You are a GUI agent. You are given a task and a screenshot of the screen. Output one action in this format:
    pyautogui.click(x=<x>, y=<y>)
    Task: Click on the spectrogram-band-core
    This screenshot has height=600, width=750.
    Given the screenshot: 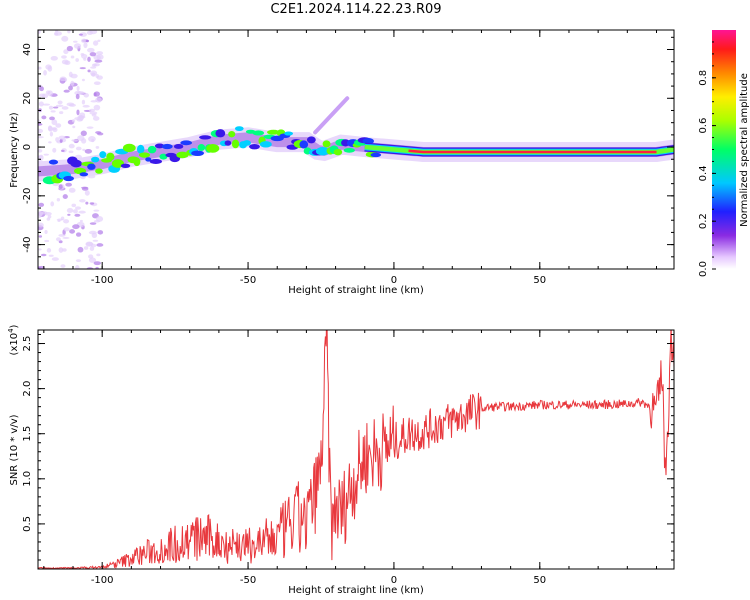 What is the action you would take?
    pyautogui.click(x=532, y=151)
    